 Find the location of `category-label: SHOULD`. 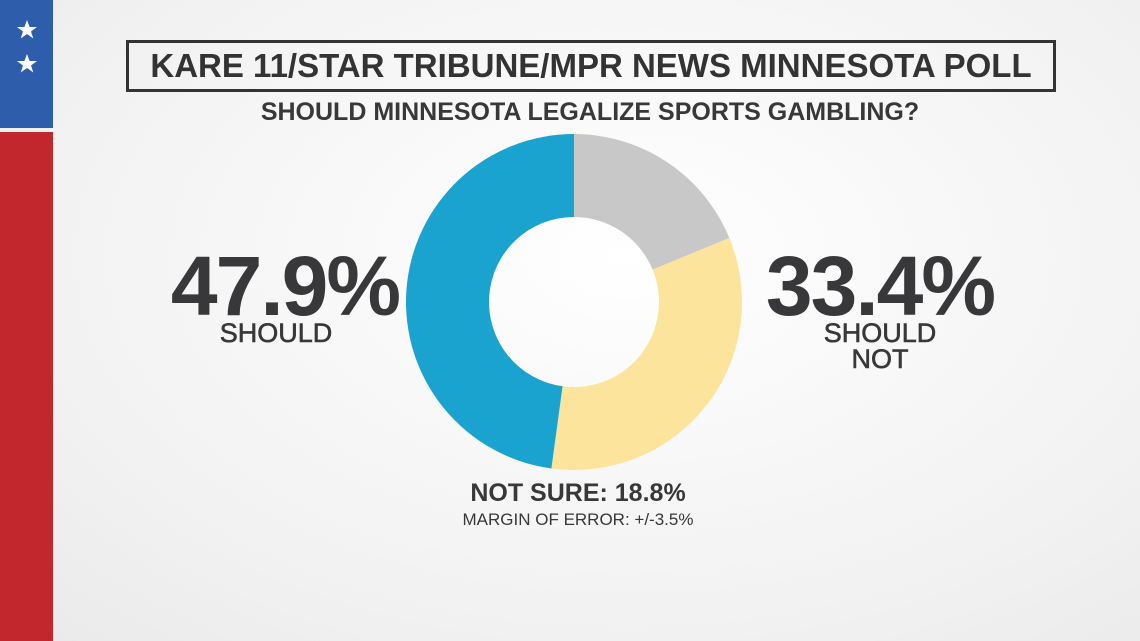

category-label: SHOULD is located at coordinates (276, 333).